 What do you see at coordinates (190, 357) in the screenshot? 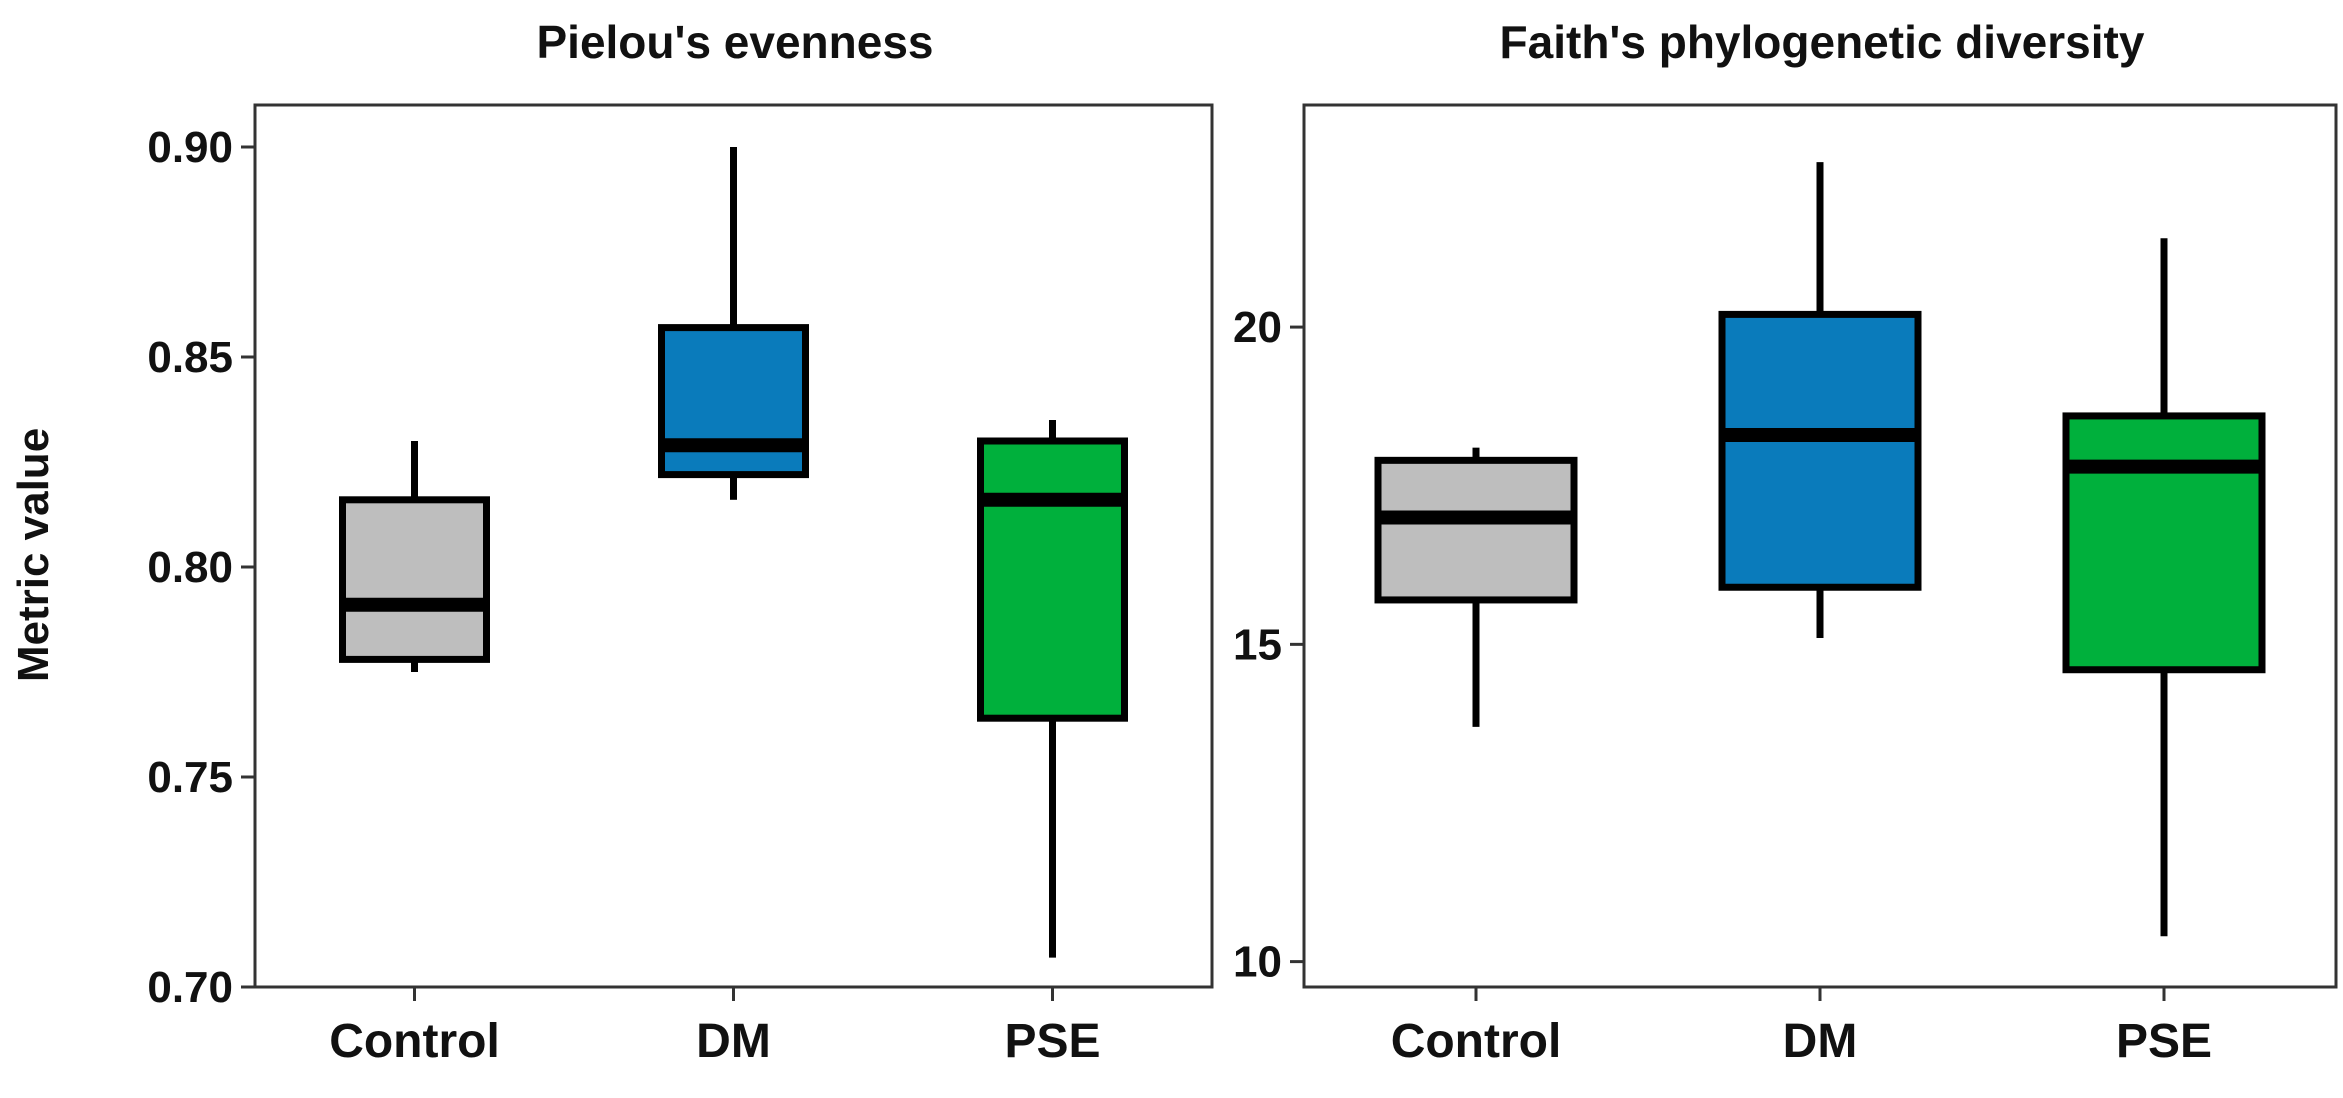
I see `y-tick-label: 0.85` at bounding box center [190, 357].